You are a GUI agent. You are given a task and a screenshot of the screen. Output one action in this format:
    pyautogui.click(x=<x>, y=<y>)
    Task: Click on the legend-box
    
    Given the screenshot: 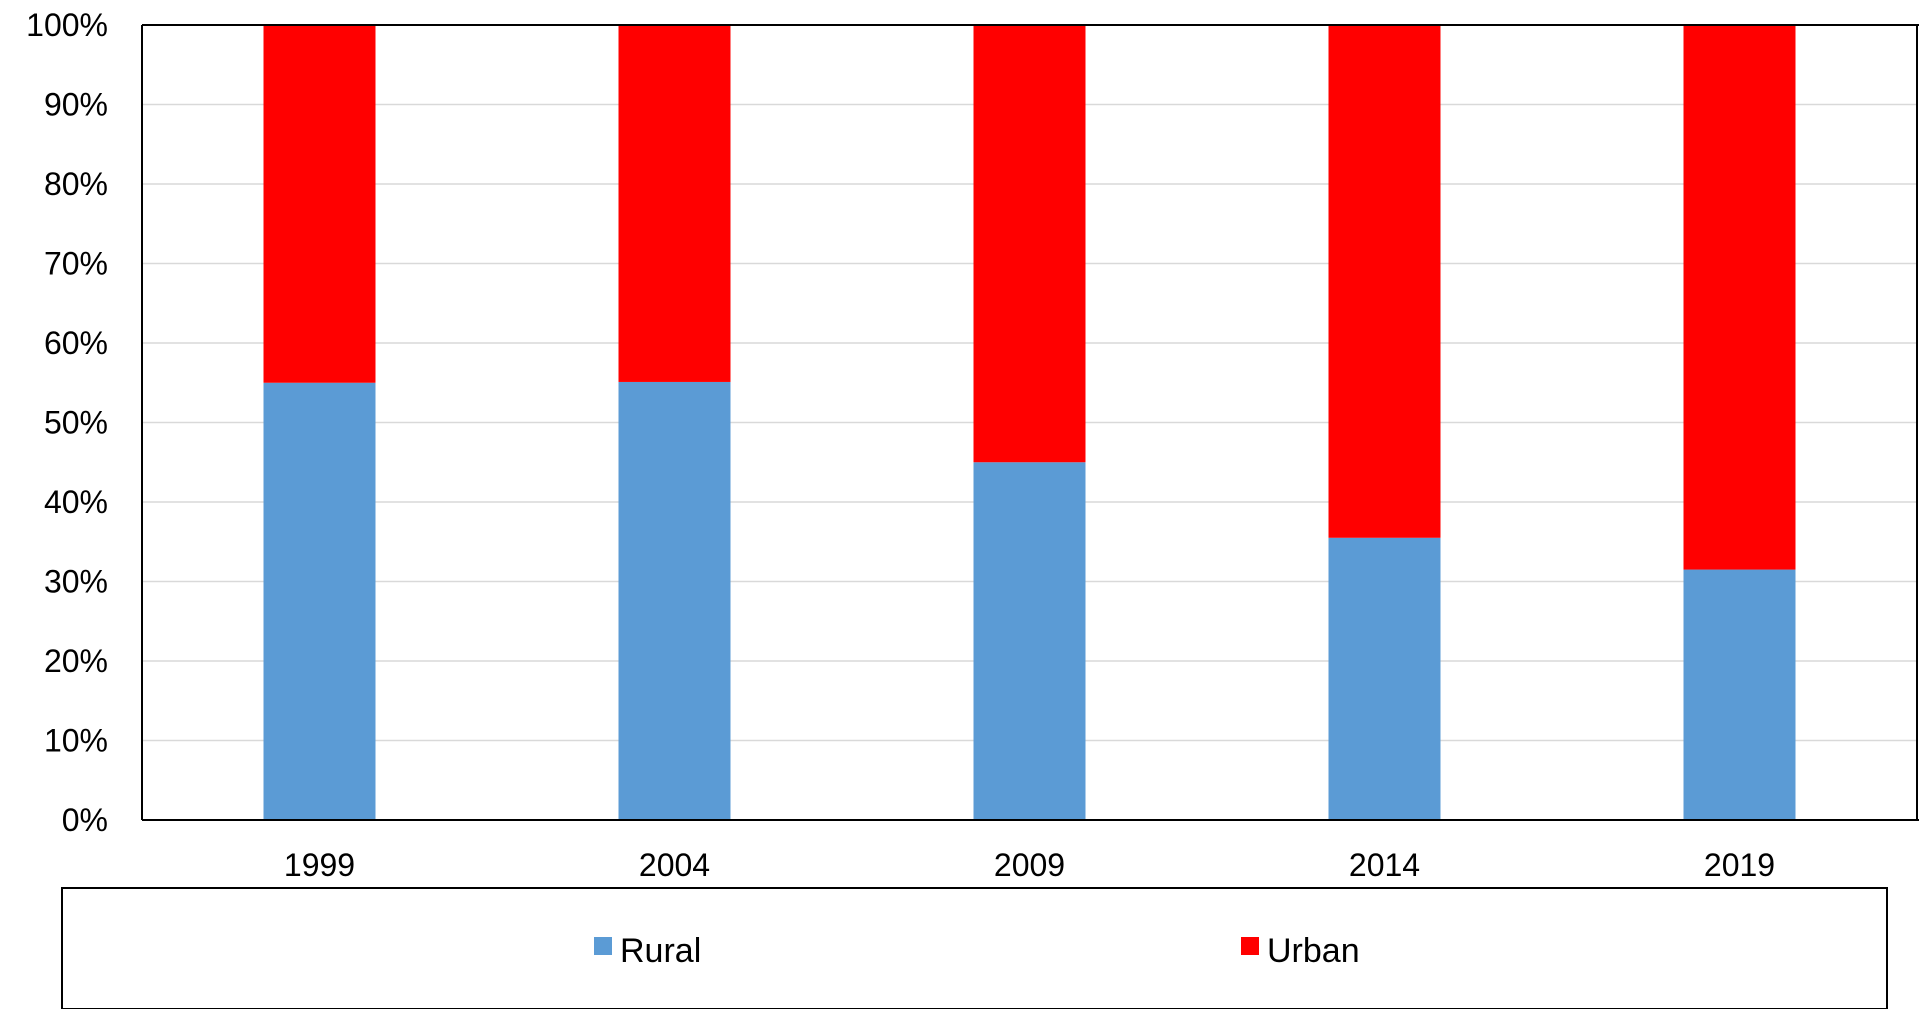 What is the action you would take?
    pyautogui.click(x=974, y=948)
    